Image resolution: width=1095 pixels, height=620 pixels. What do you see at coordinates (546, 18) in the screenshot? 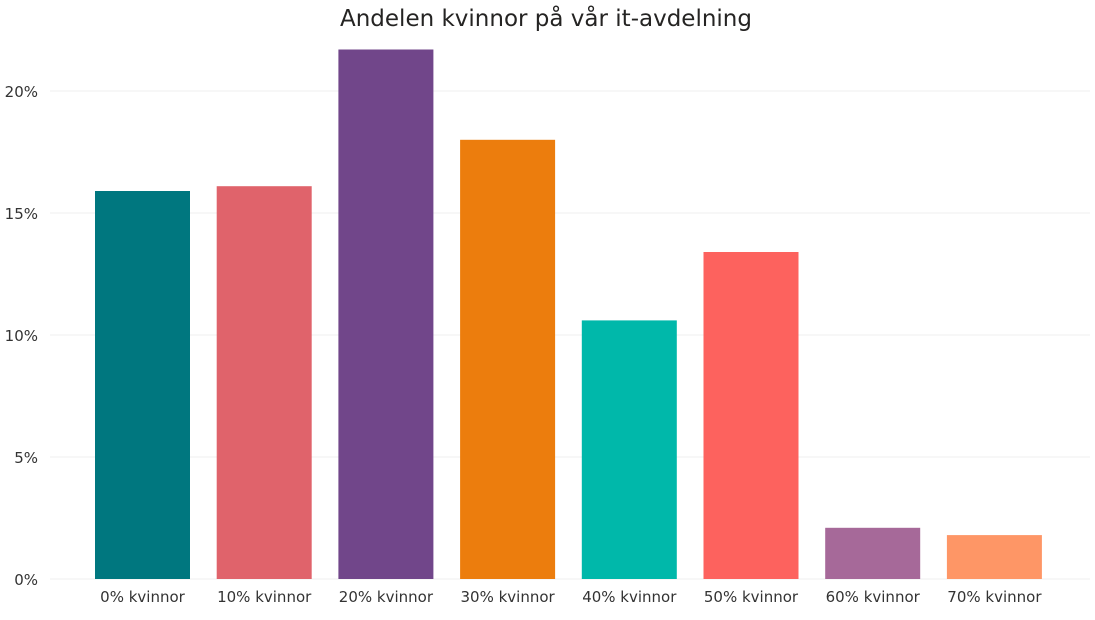
I see `chart-title: Andelen kvinnor på vår it-avdelning` at bounding box center [546, 18].